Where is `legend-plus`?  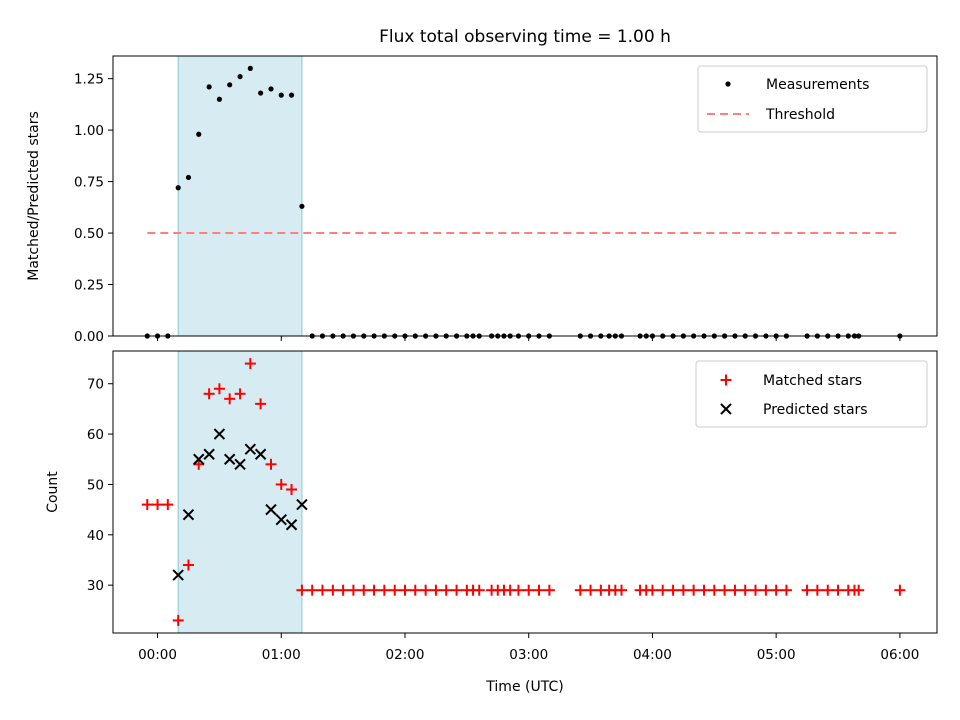
legend-plus is located at coordinates (726, 380).